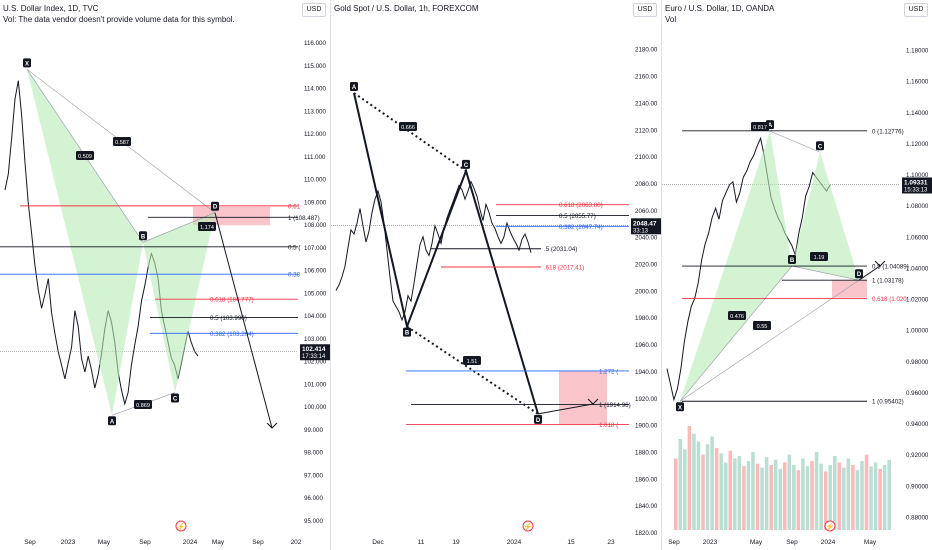  I want to click on y-tick-label: 1.12000, so click(917, 144).